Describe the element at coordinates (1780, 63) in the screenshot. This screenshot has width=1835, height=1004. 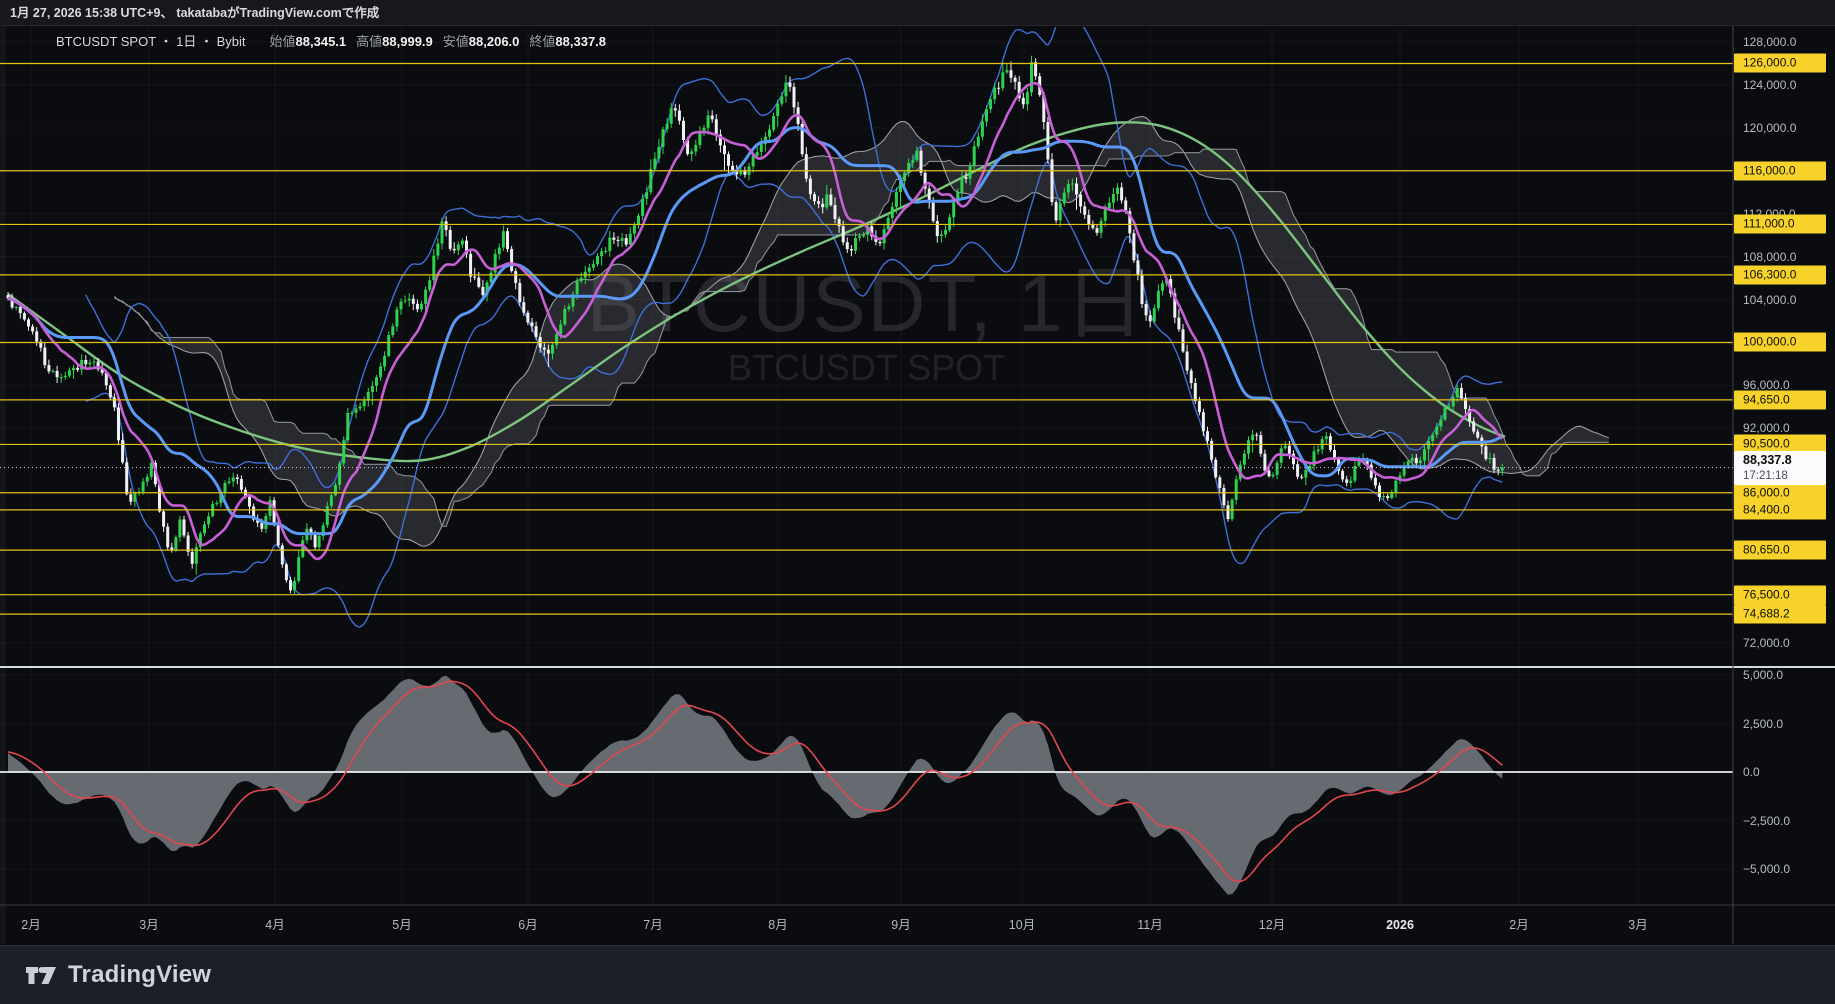
I see `level-label-126000: 126,000.0` at that location.